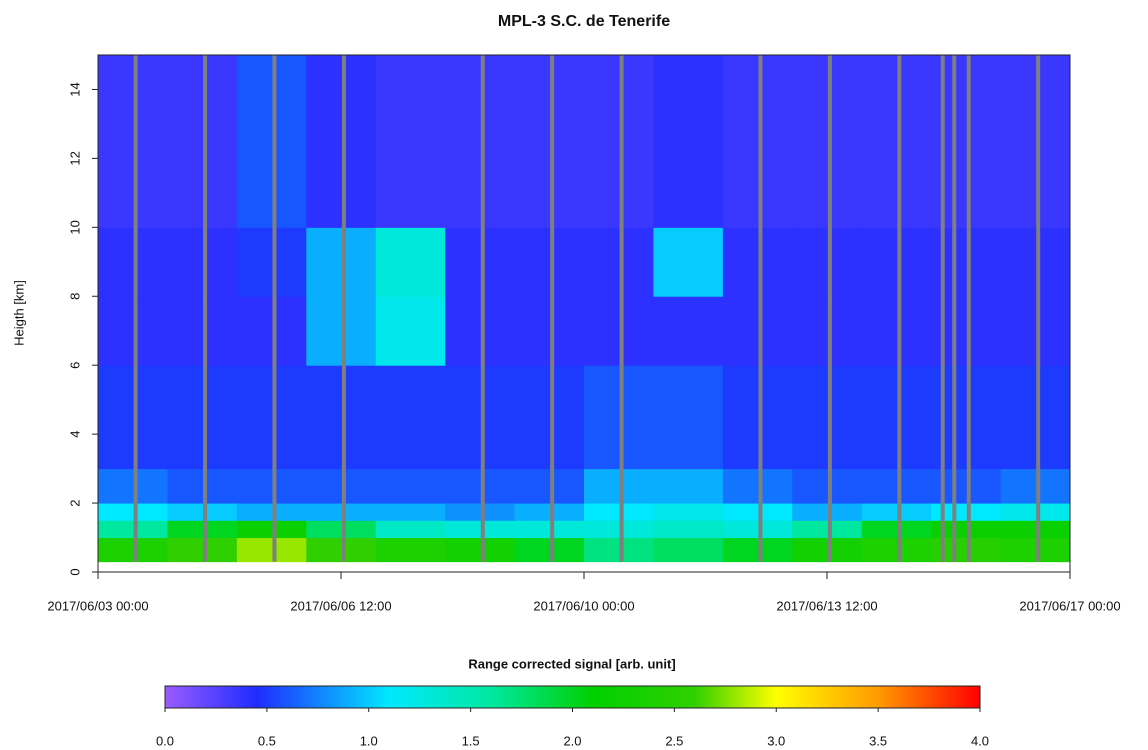 The image size is (1148, 750). Describe the element at coordinates (74, 502) in the screenshot. I see `y-tick-label: 2` at that location.